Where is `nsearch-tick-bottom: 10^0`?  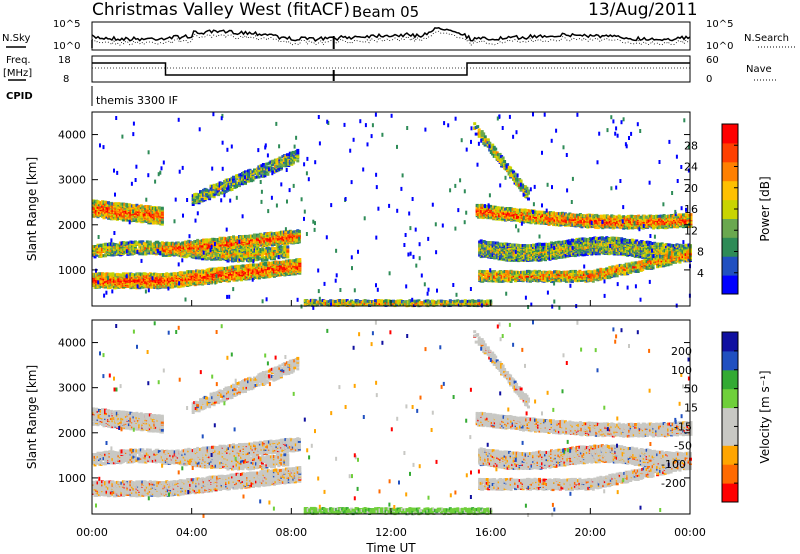 nsearch-tick-bottom: 10^0 is located at coordinates (719, 46).